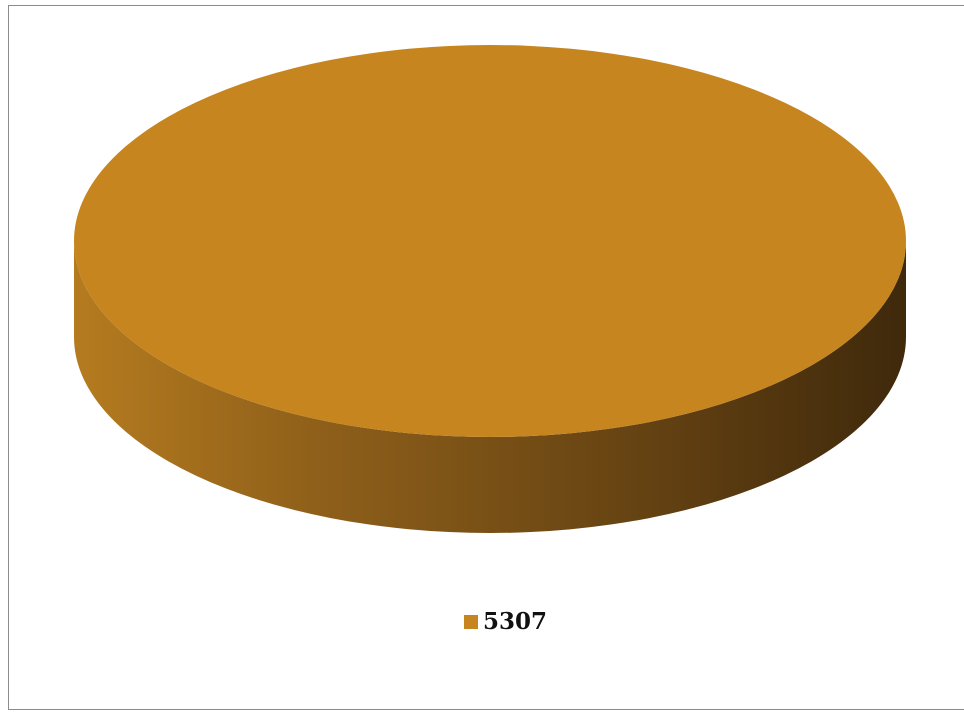 This screenshot has height=713, width=964. Describe the element at coordinates (471, 622) in the screenshot. I see `legend-swatch` at that location.